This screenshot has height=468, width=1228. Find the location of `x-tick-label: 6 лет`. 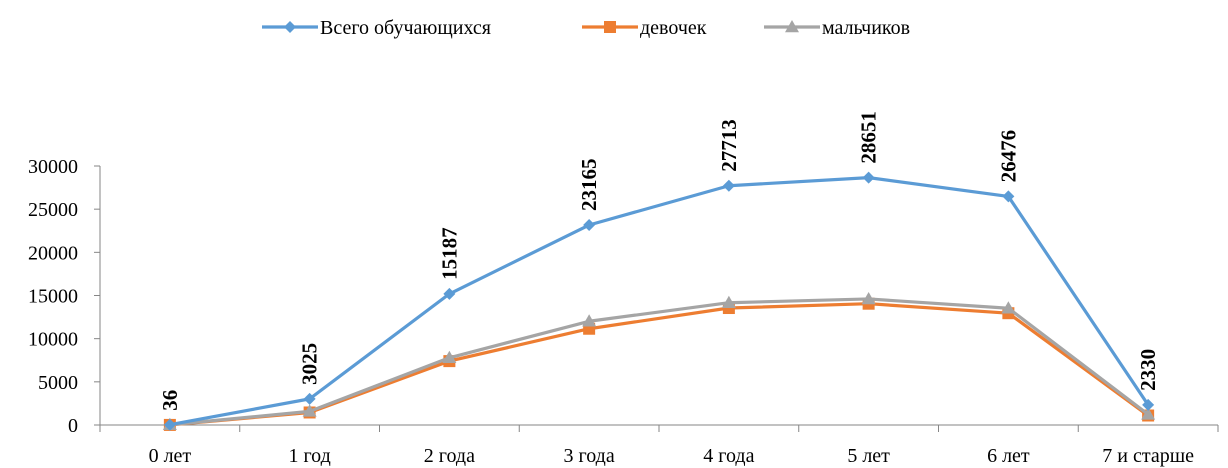

x-tick-label: 6 лет is located at coordinates (1008, 456).